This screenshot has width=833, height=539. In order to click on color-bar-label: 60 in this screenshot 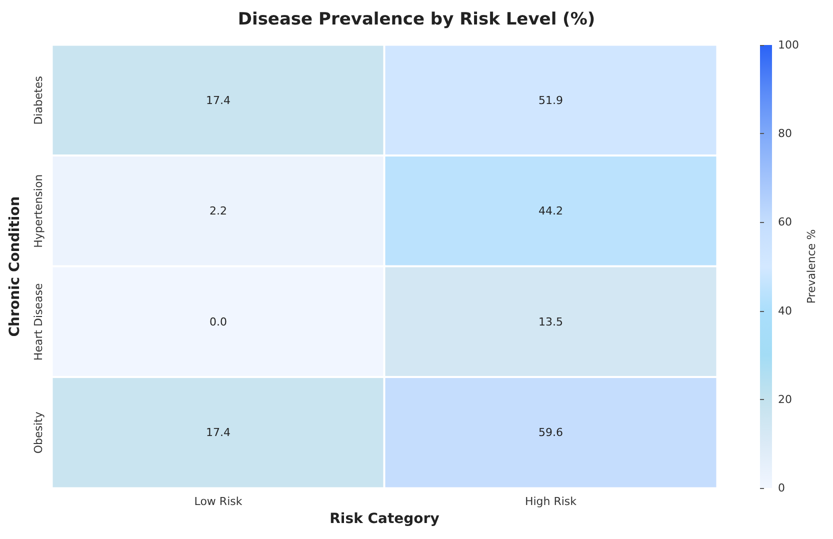, I will do `click(785, 222)`.